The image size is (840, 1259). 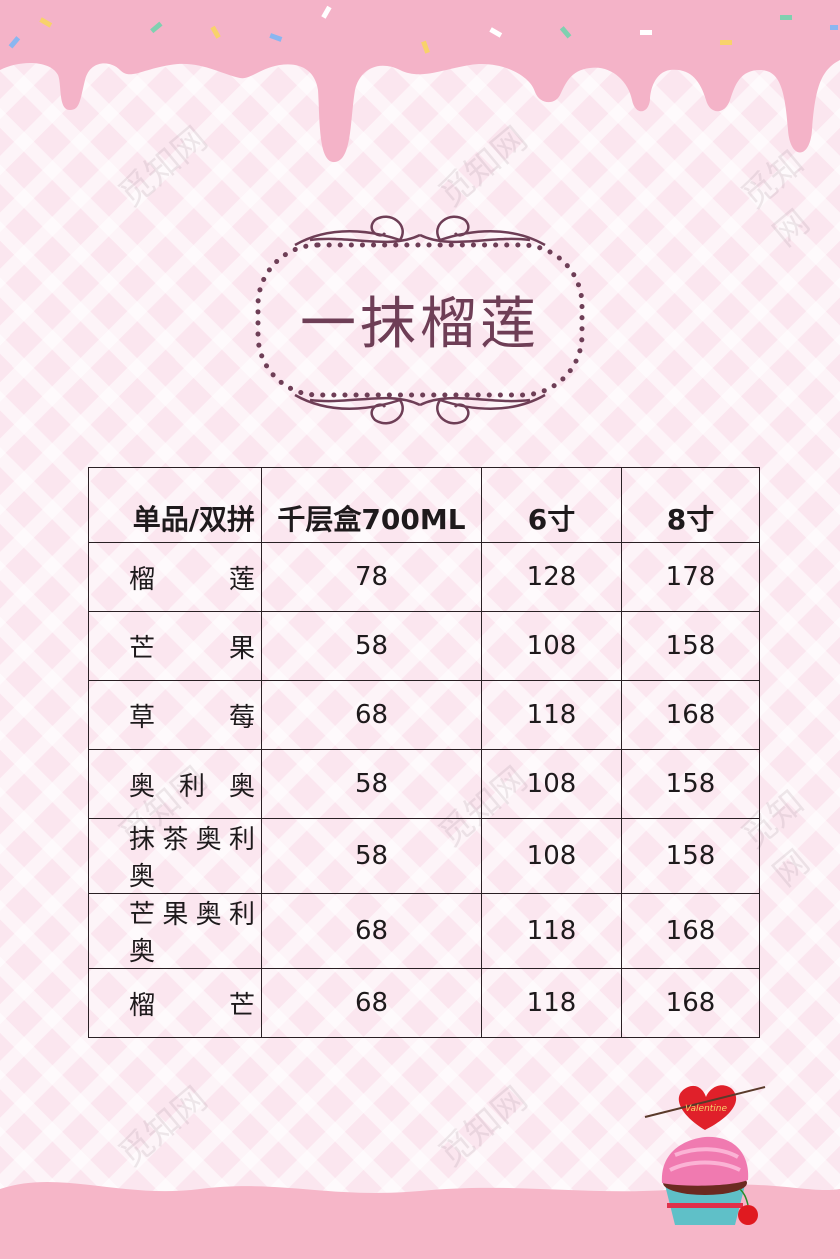 I want to click on row-item-cell: 榴芒, so click(x=175, y=1003).